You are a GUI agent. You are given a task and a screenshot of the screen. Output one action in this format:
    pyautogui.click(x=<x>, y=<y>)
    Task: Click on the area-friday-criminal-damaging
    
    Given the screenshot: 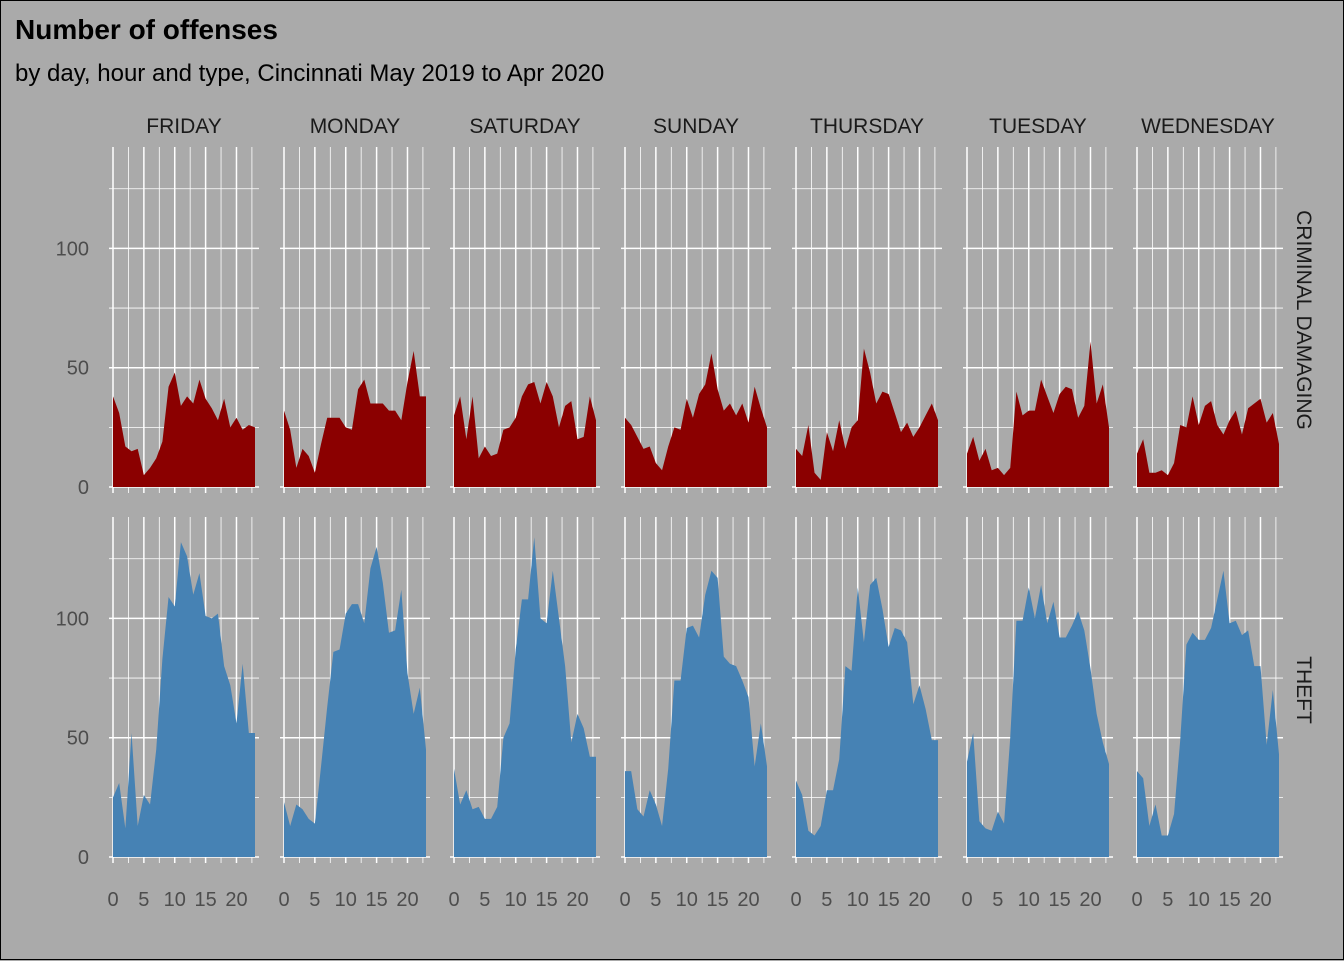 What is the action you would take?
    pyautogui.click(x=184, y=429)
    